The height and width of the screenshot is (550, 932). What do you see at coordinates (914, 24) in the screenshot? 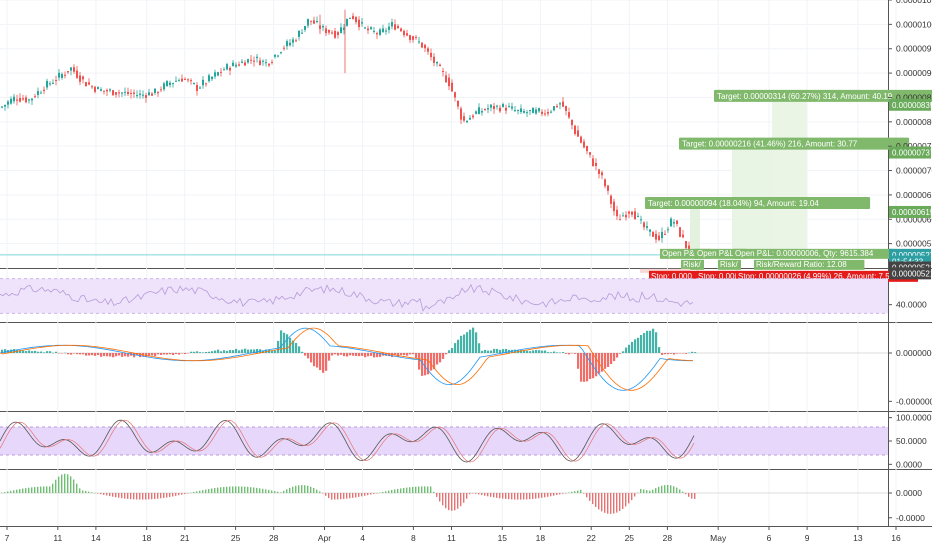
I see `y-tick-label: 0.00001000` at bounding box center [914, 24].